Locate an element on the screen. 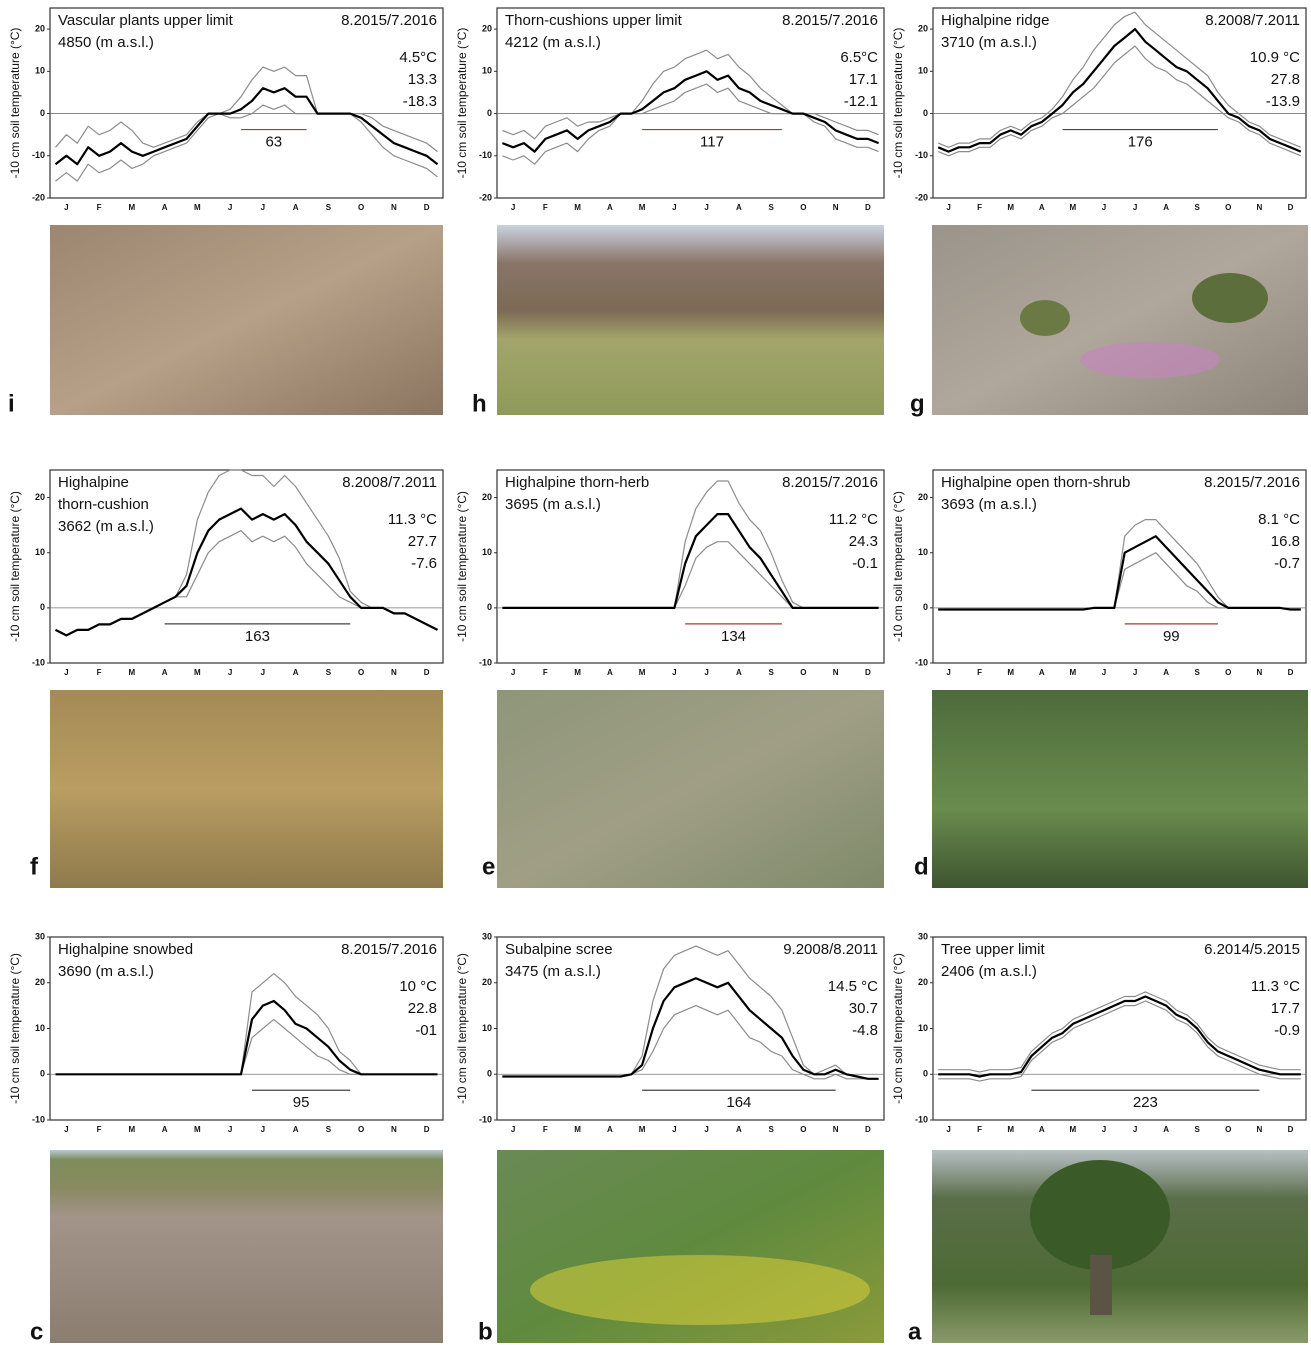 The height and width of the screenshot is (1345, 1311). photo-letter: i is located at coordinates (11, 403).